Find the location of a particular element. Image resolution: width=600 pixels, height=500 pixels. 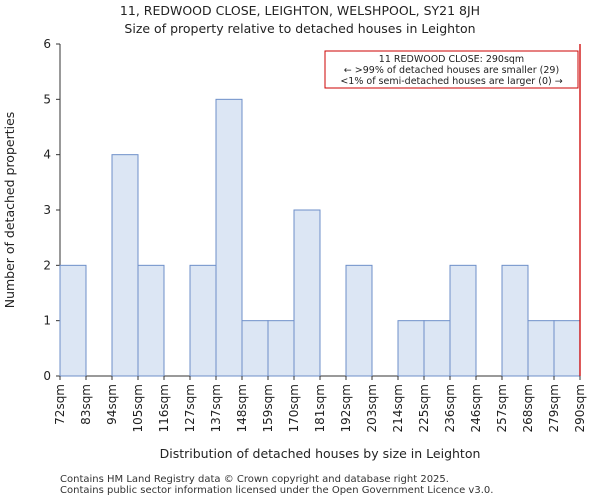

x-tick-label: 279sqm is located at coordinates (554, 408).